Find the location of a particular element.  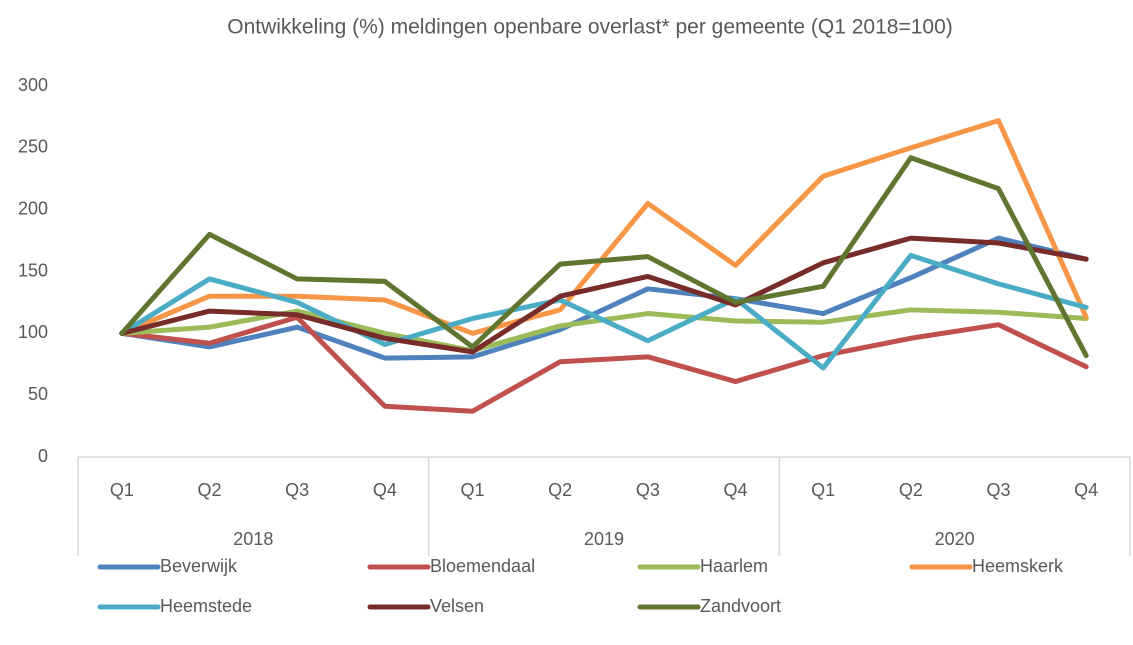

y-tick-label: 200 is located at coordinates (33, 208).